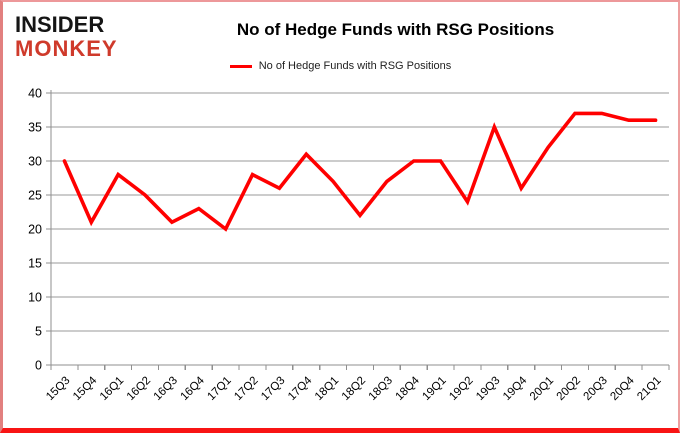 This screenshot has height=433, width=680. I want to click on x-tick-label: 18Q1, so click(327, 389).